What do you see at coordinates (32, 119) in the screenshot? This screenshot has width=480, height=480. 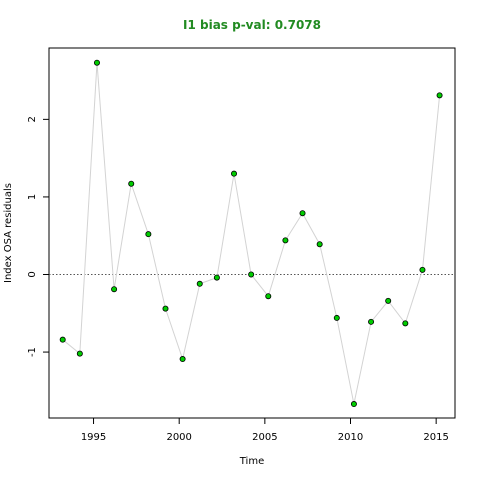 I see `y-tick-label: 2` at bounding box center [32, 119].